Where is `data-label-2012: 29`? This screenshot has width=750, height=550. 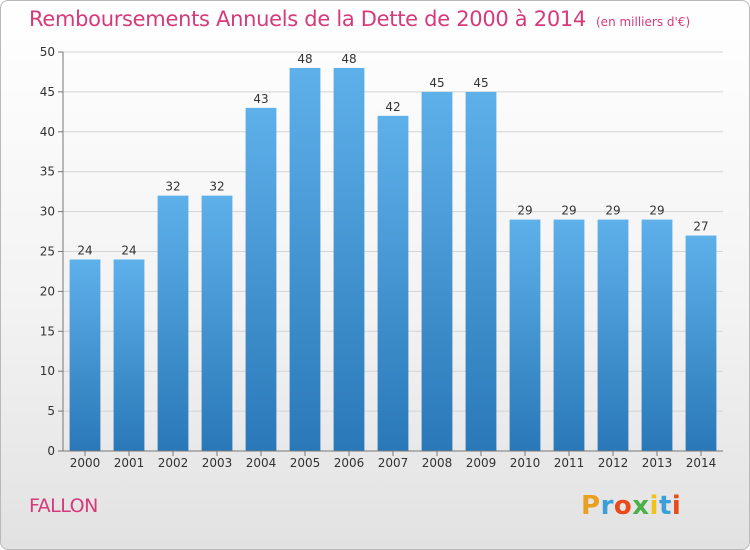
data-label-2012: 29 is located at coordinates (612, 211).